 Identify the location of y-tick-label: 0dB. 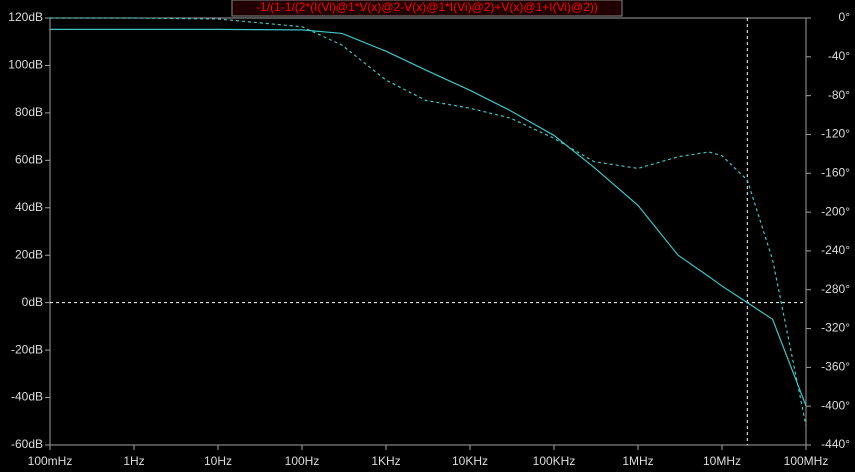
(32, 302).